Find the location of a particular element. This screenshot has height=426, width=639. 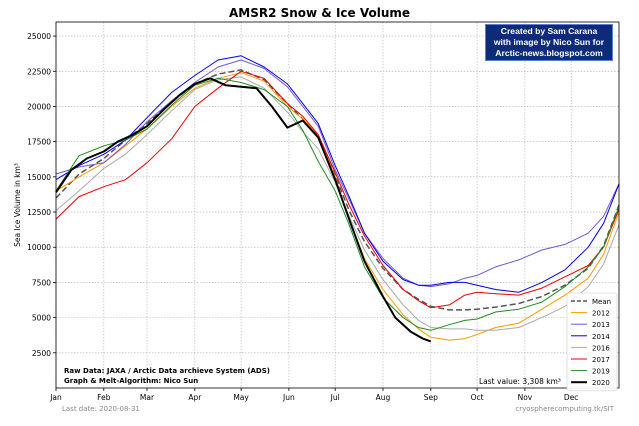

x-tick-label: Feb is located at coordinates (104, 397).